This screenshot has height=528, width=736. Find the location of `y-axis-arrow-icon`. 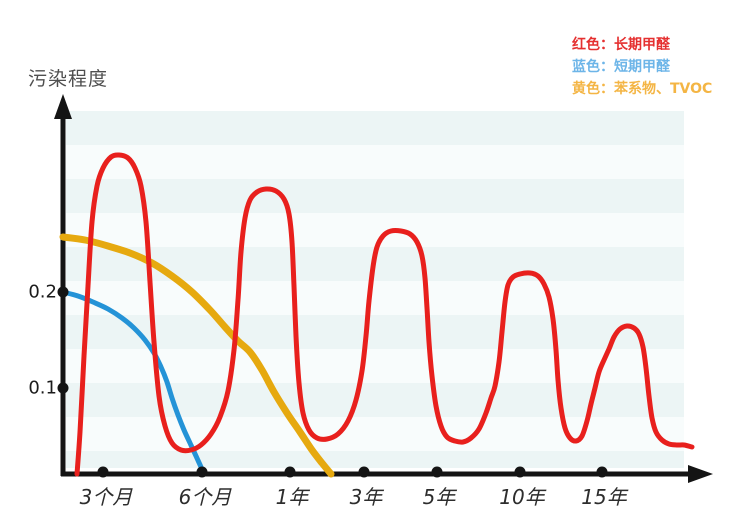

y-axis-arrow-icon is located at coordinates (63, 106).